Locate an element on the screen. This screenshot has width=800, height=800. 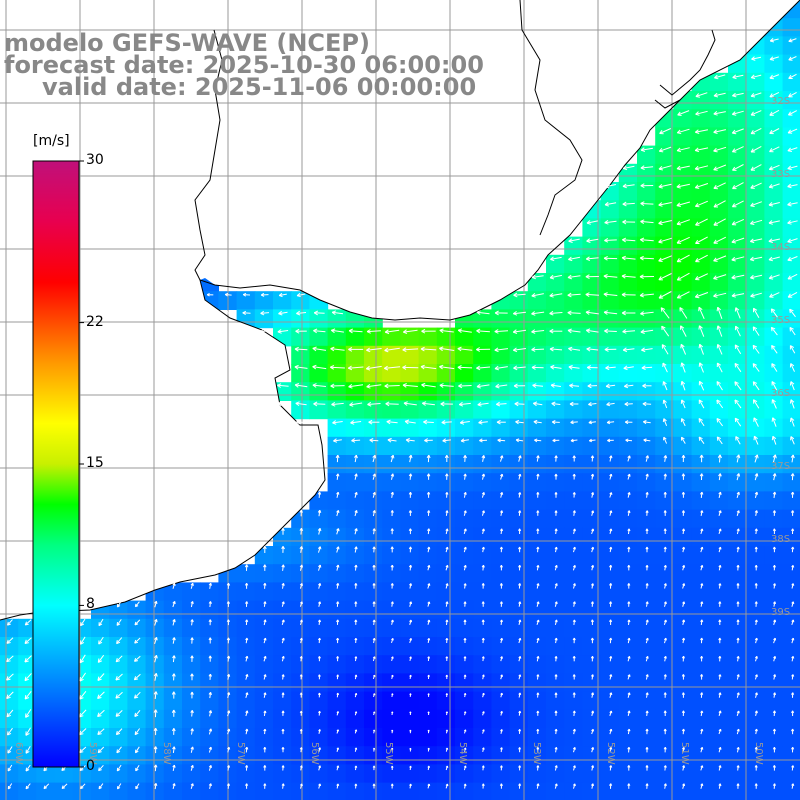
colorbar-tick-label: 22 is located at coordinates (95, 321).